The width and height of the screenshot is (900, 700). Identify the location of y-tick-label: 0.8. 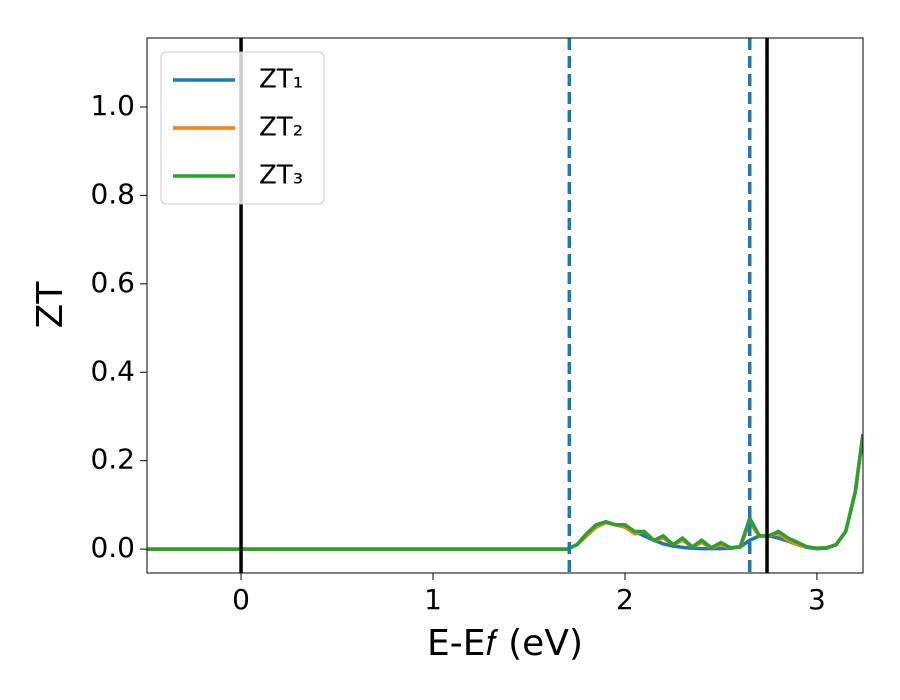
(112, 193).